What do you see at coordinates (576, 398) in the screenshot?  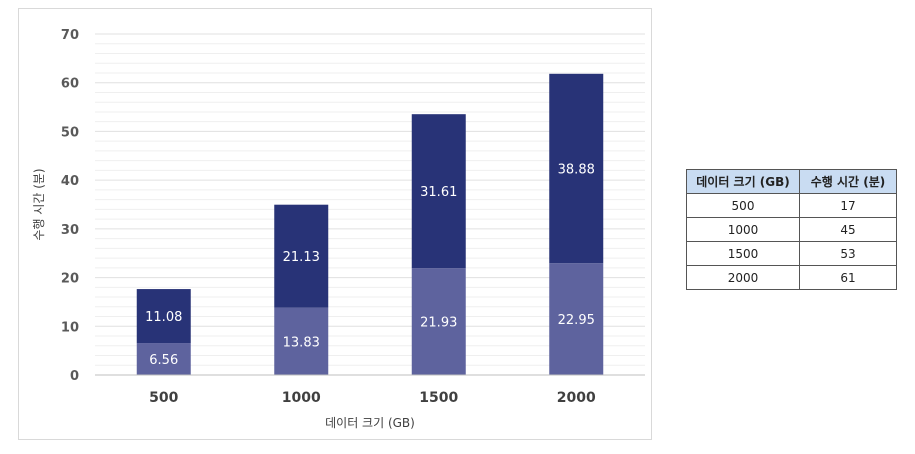 I see `x-tick-label: 2000` at bounding box center [576, 398].